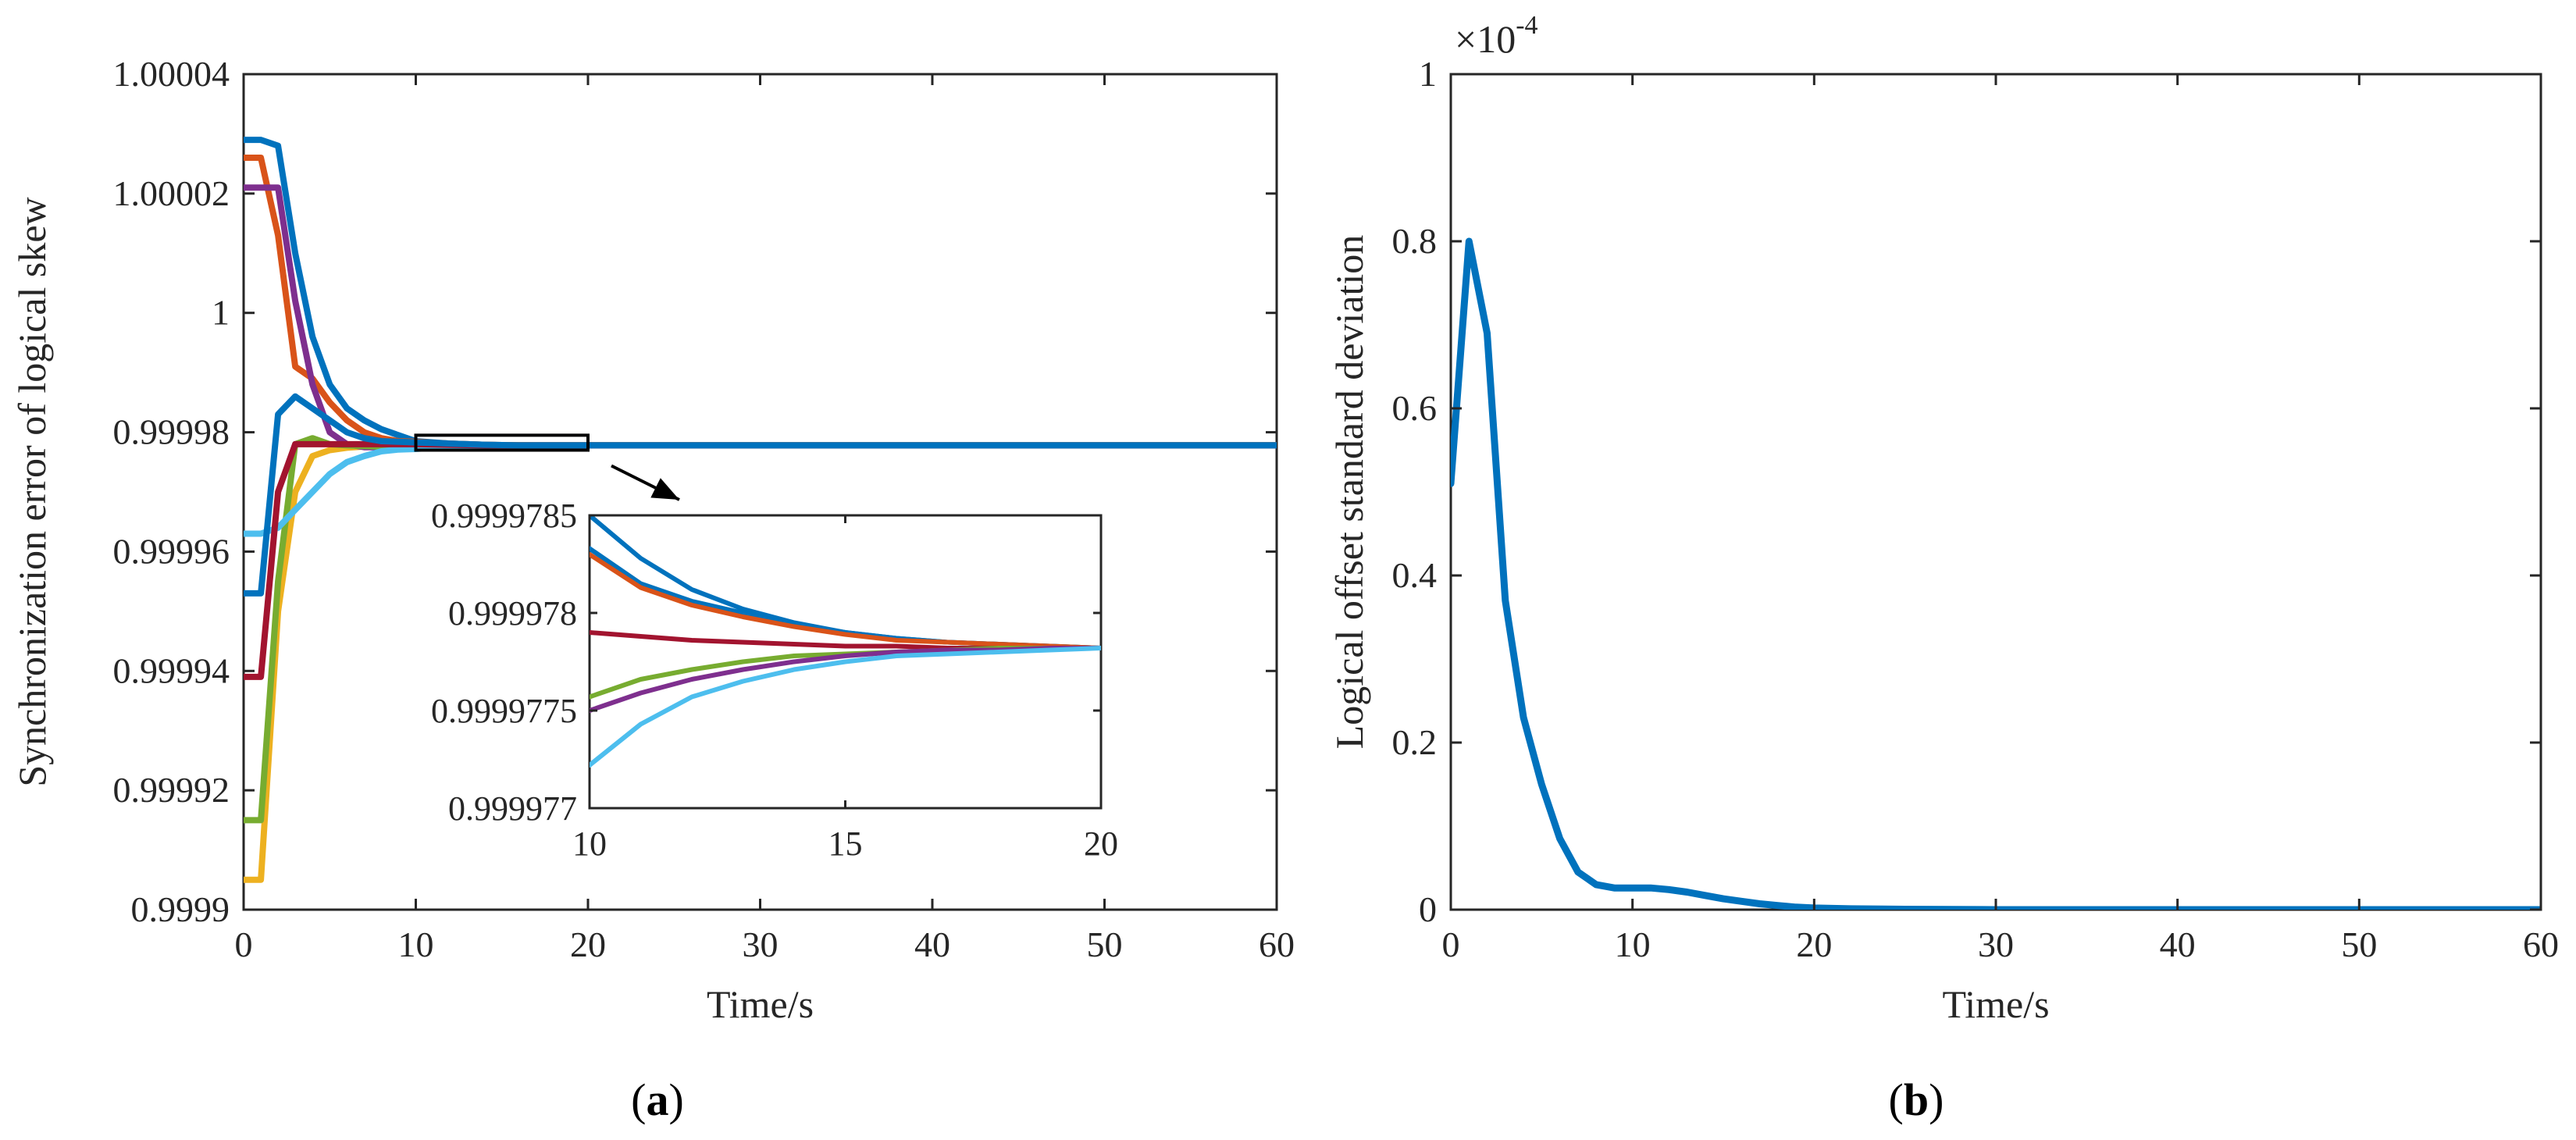  Describe the element at coordinates (171, 790) in the screenshot. I see `panel-a-ytick-label: 0.99992` at that location.